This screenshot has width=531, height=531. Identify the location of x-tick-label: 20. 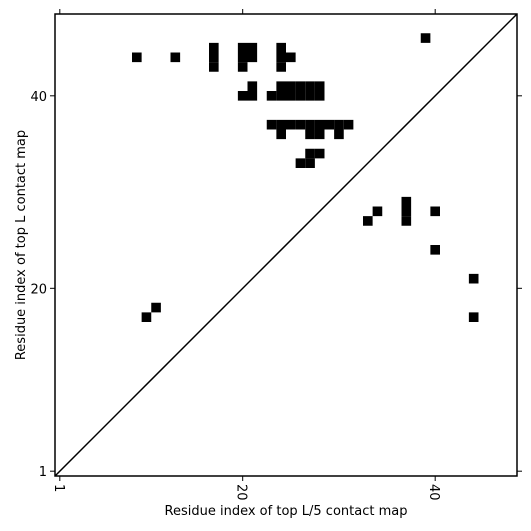
(241, 492).